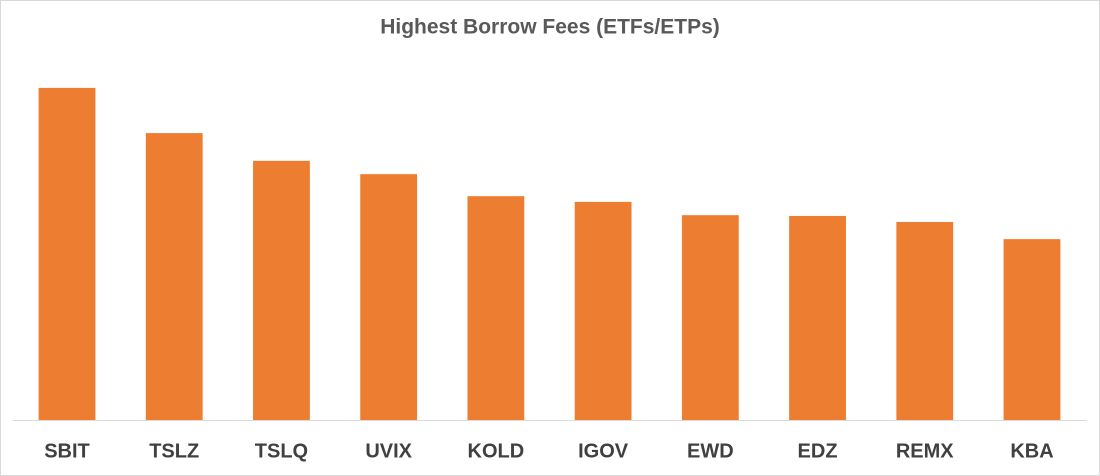 This screenshot has width=1100, height=476. What do you see at coordinates (67, 451) in the screenshot?
I see `x-tick-label: SBIT` at bounding box center [67, 451].